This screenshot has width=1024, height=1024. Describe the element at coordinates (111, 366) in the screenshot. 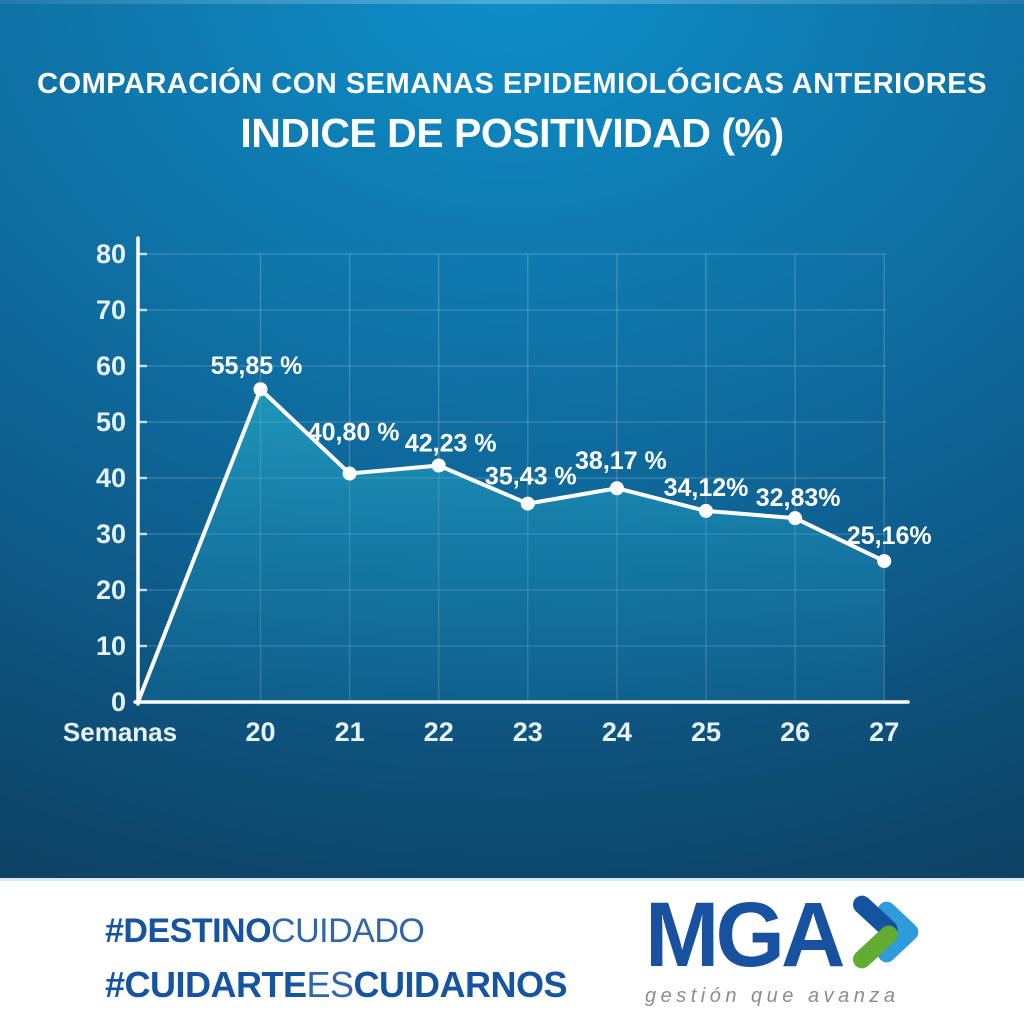

I see `svg-text: 60` at that location.